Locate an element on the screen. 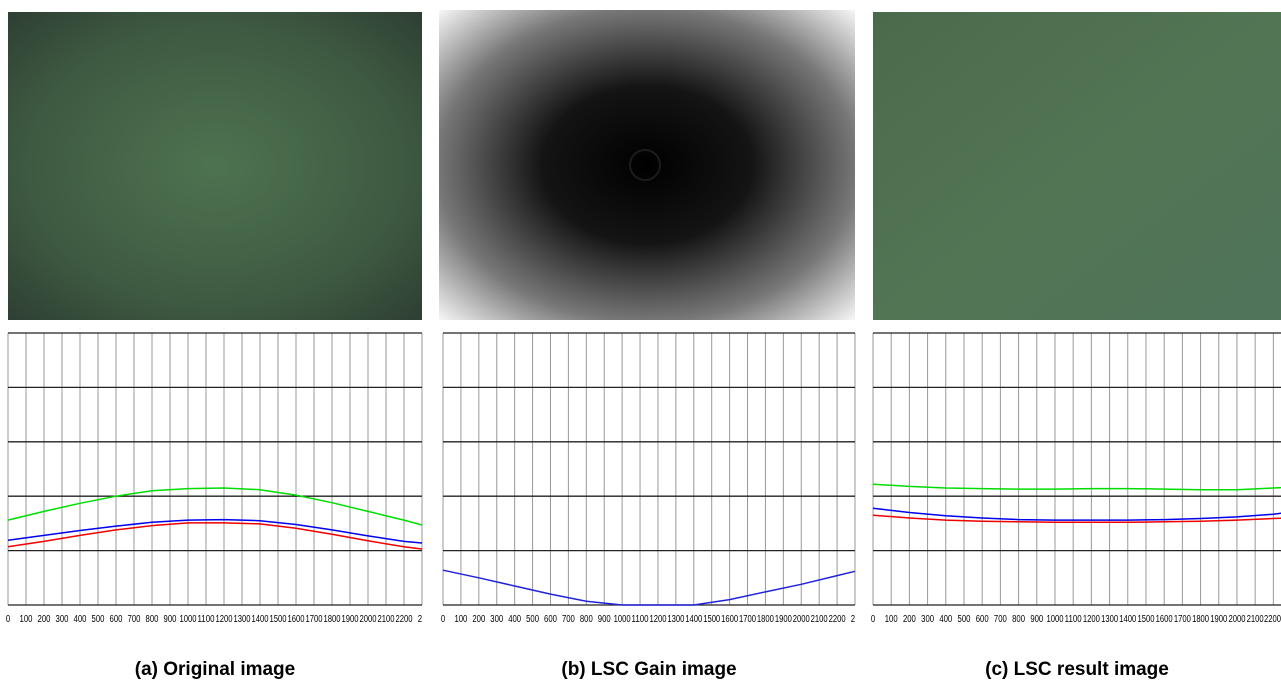 This screenshot has height=696, width=1281. caption: (c) LSC result image is located at coordinates (1077, 669).